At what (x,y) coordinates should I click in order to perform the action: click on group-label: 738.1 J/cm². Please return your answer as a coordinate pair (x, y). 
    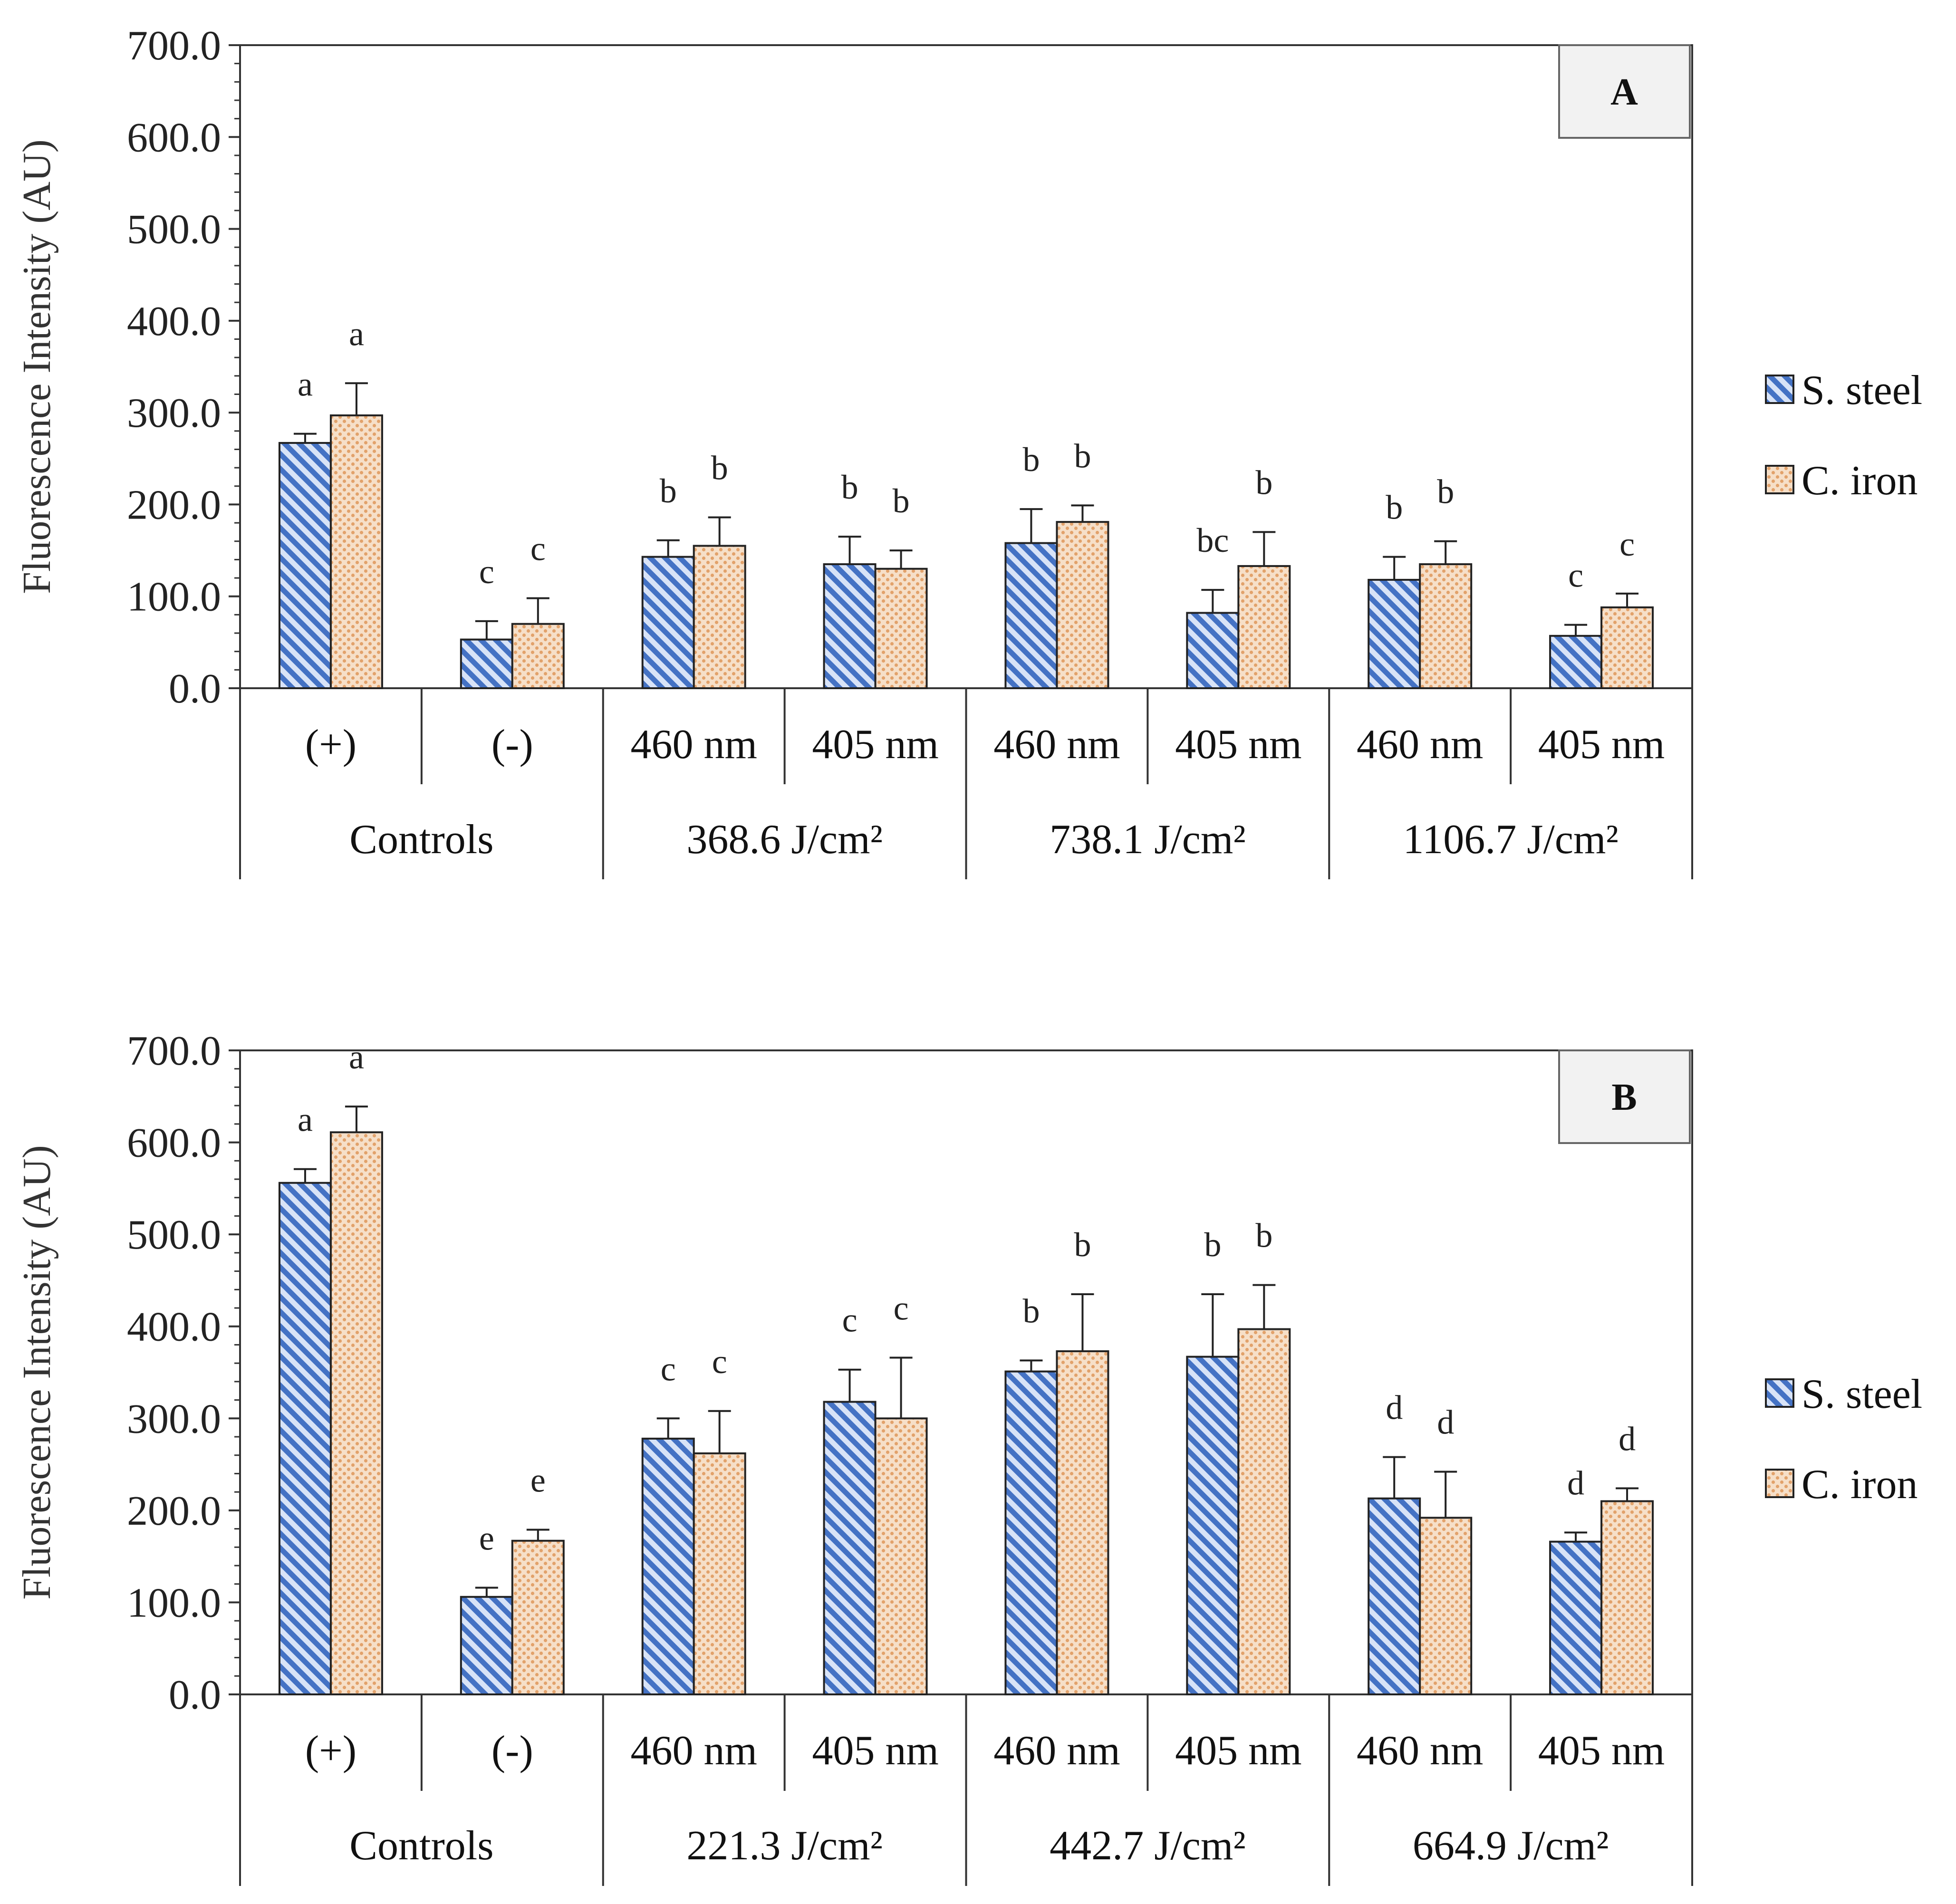
    Looking at the image, I should click on (1148, 840).